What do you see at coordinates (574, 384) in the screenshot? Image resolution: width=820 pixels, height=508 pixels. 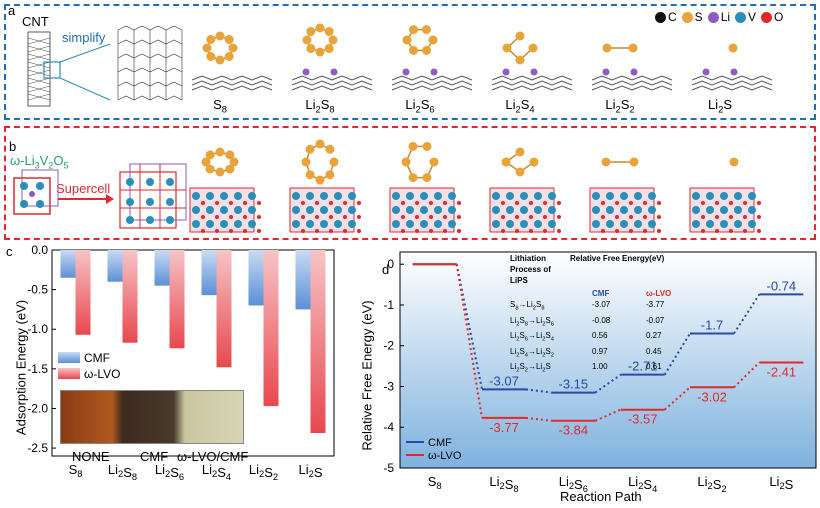 I see `energy-value-label: -3.15` at bounding box center [574, 384].